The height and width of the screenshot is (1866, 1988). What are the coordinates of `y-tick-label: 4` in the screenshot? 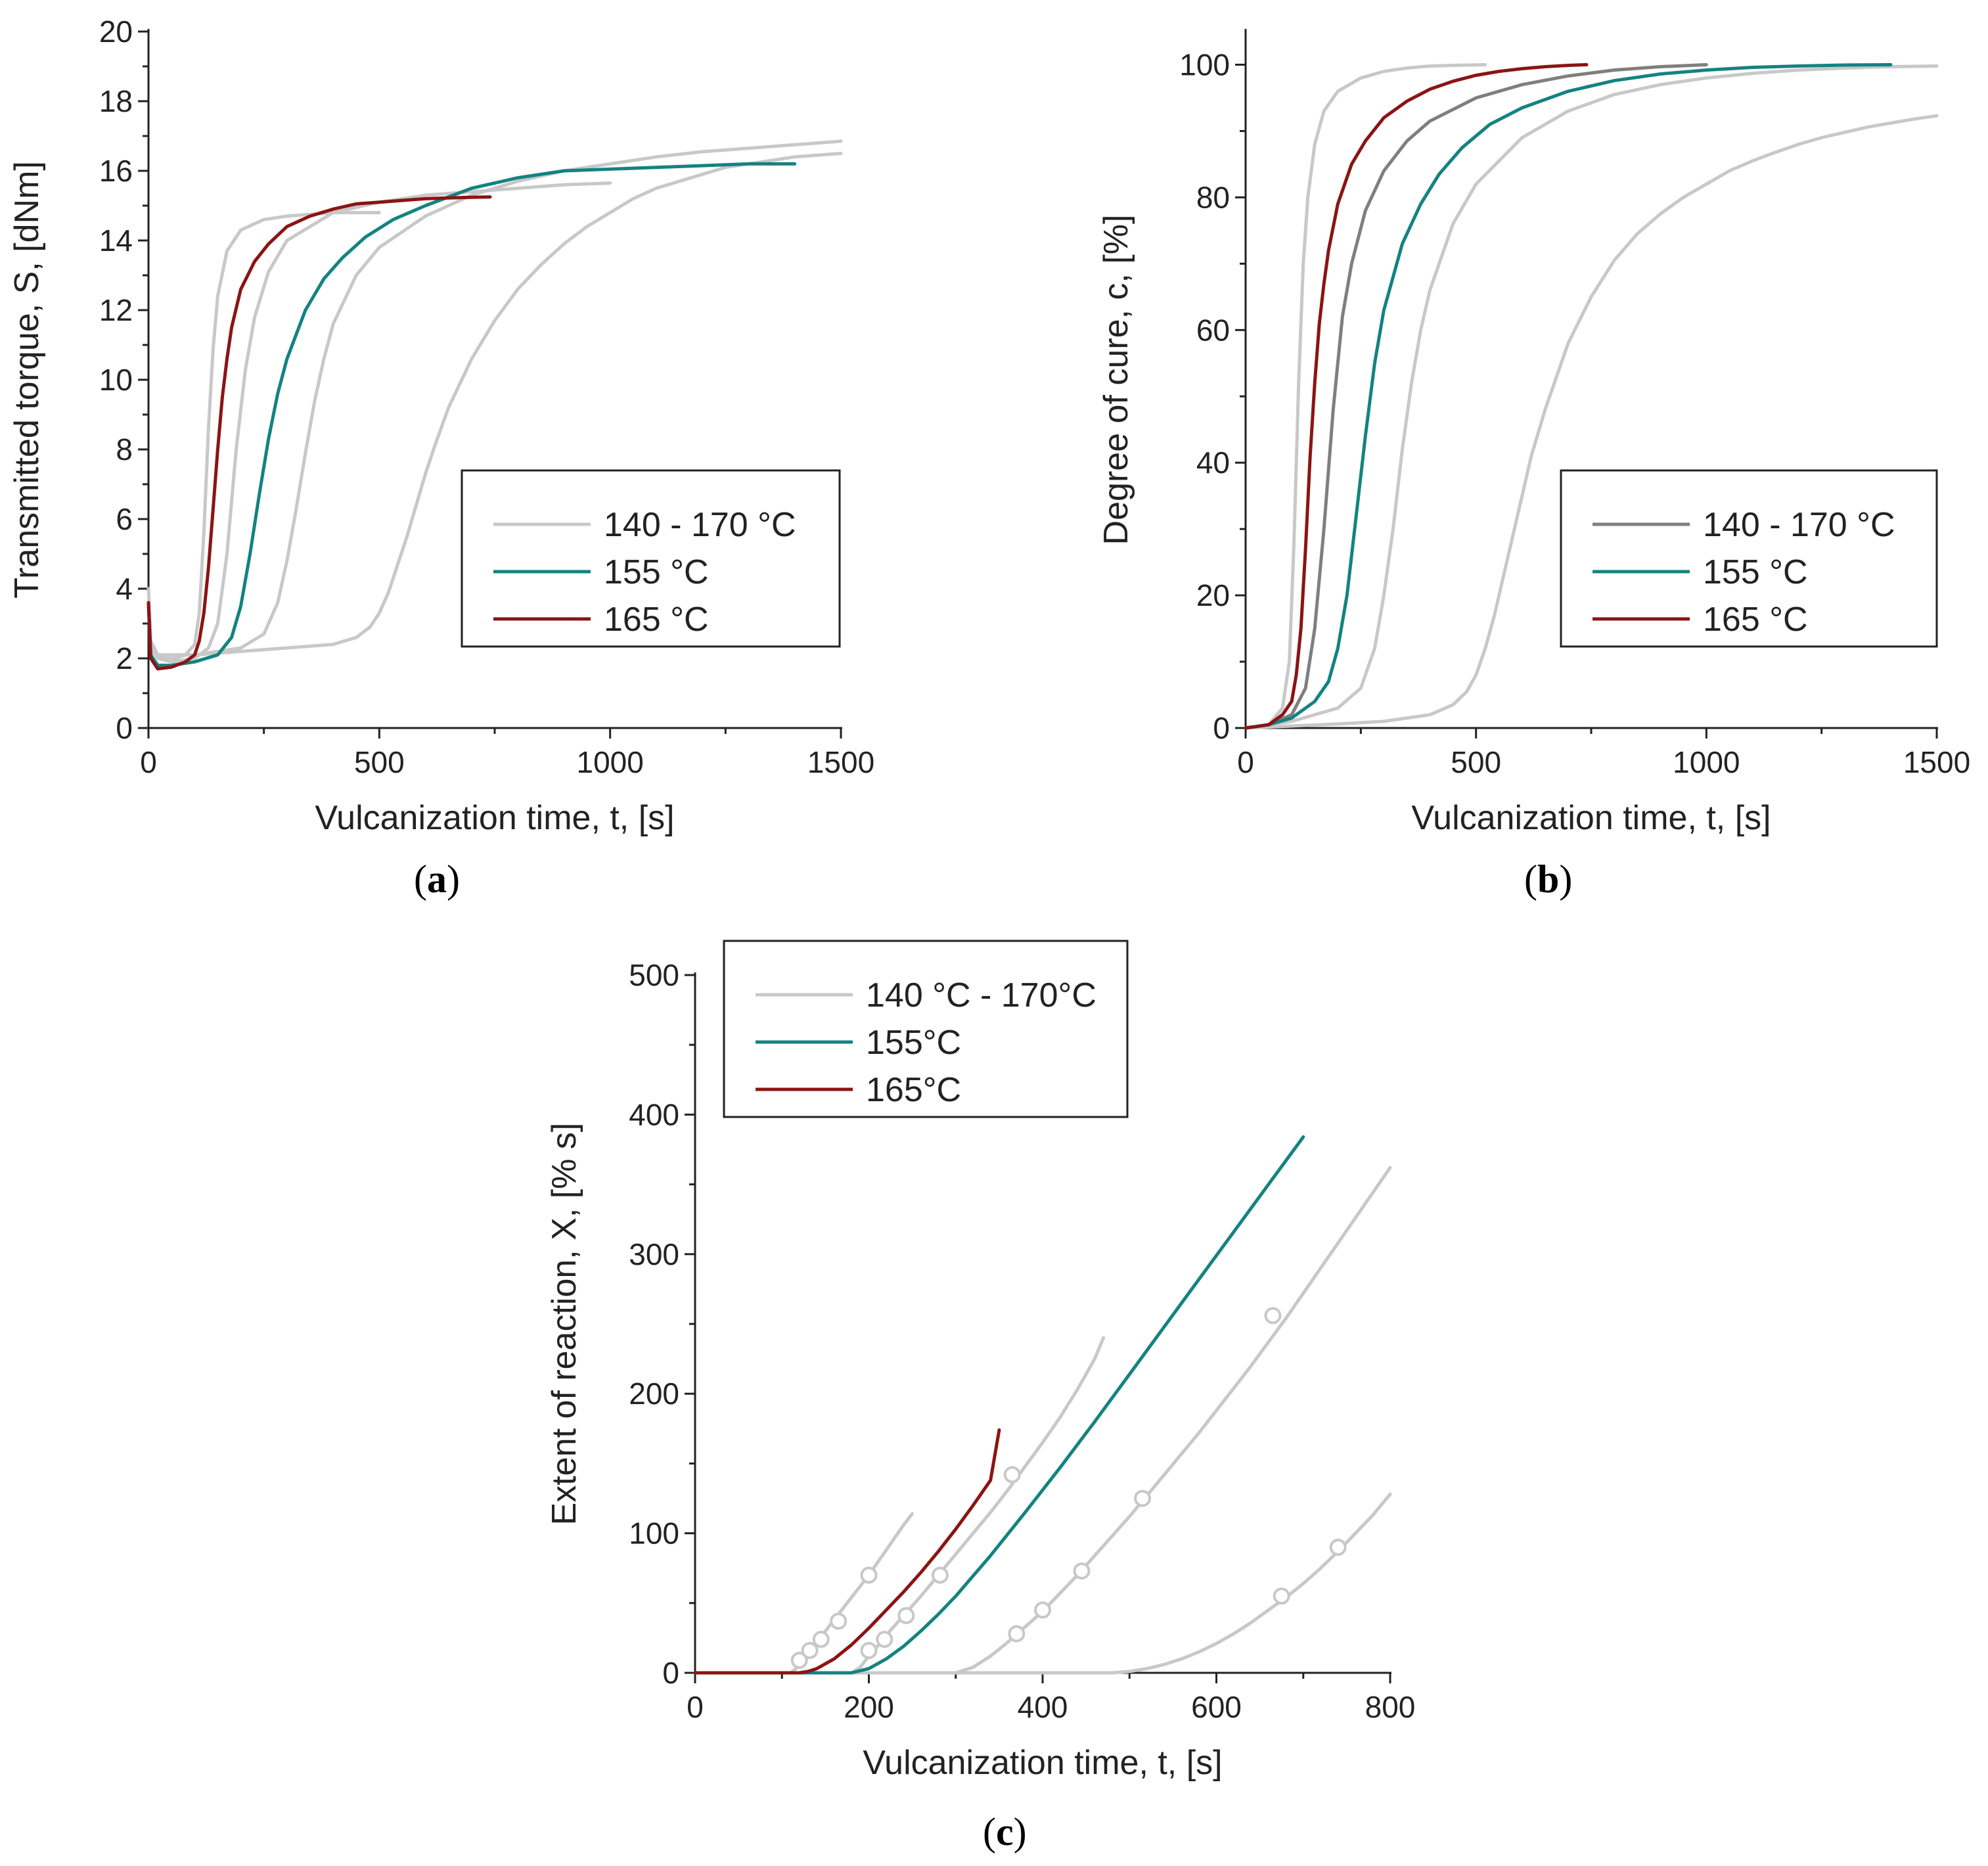 It's located at (125, 589).